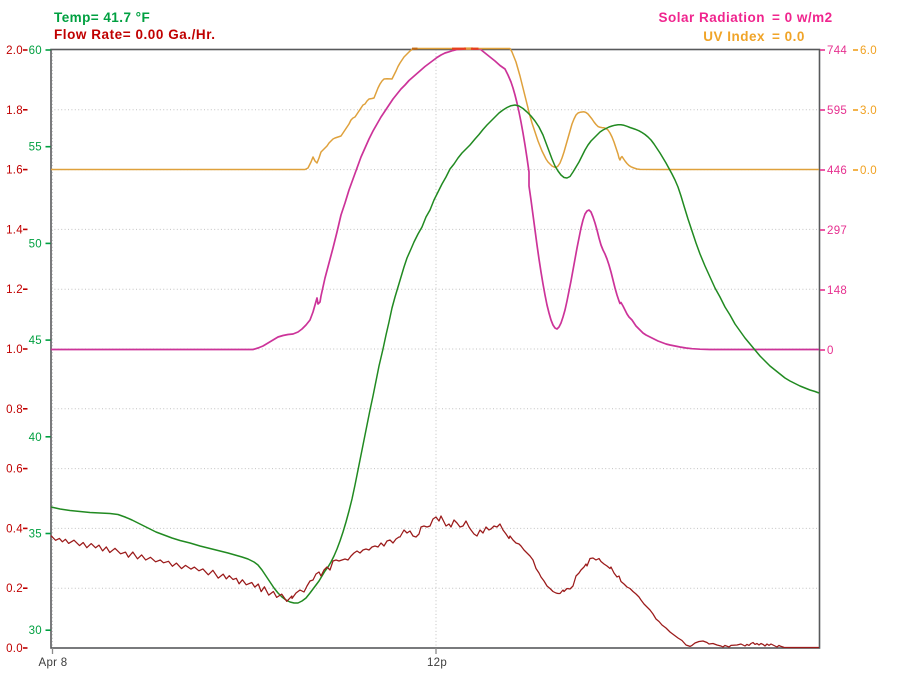  Describe the element at coordinates (734, 36) in the screenshot. I see `svg-text: UV Index` at that location.